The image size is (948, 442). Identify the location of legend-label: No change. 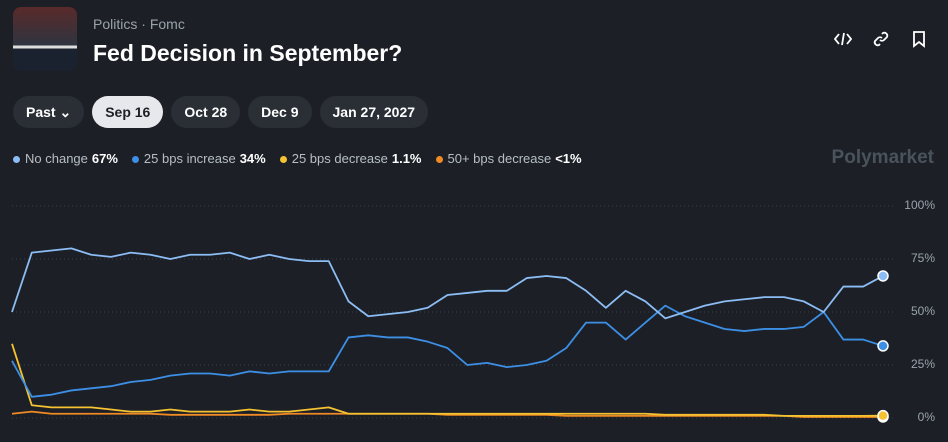
(56, 158).